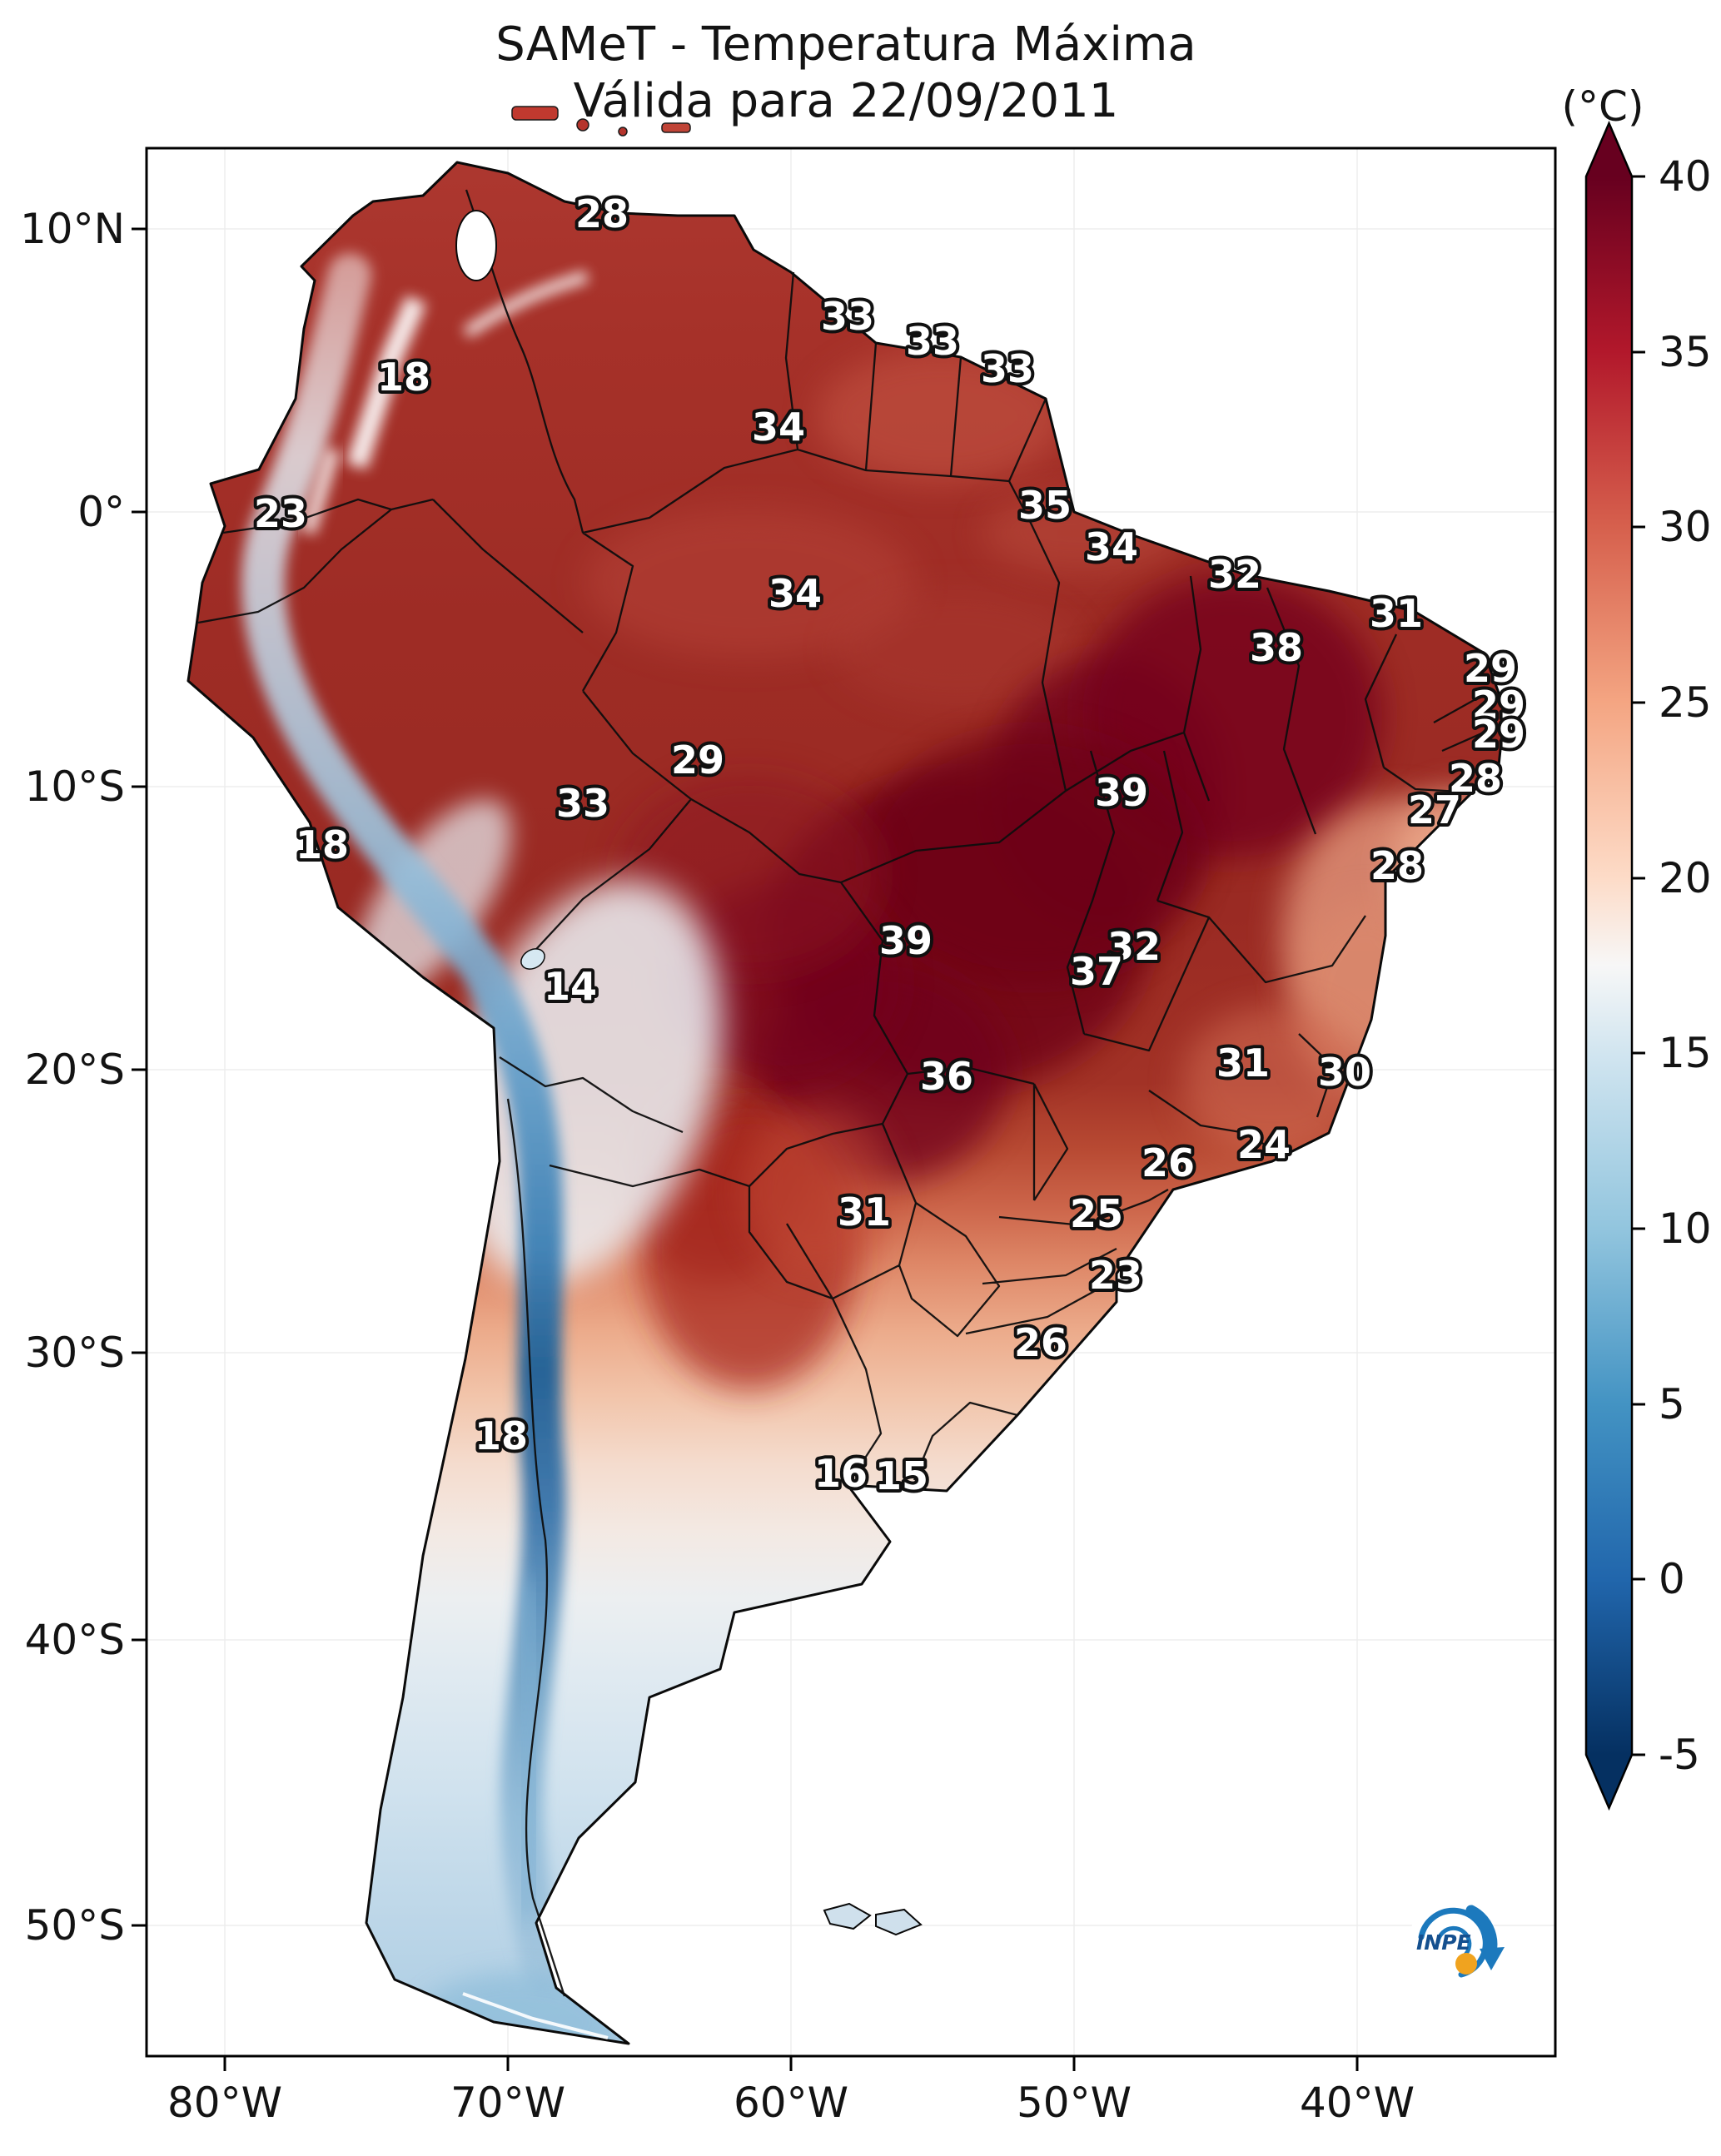 The width and height of the screenshot is (1721, 2156). I want to click on temperature-label: 27, so click(1434, 809).